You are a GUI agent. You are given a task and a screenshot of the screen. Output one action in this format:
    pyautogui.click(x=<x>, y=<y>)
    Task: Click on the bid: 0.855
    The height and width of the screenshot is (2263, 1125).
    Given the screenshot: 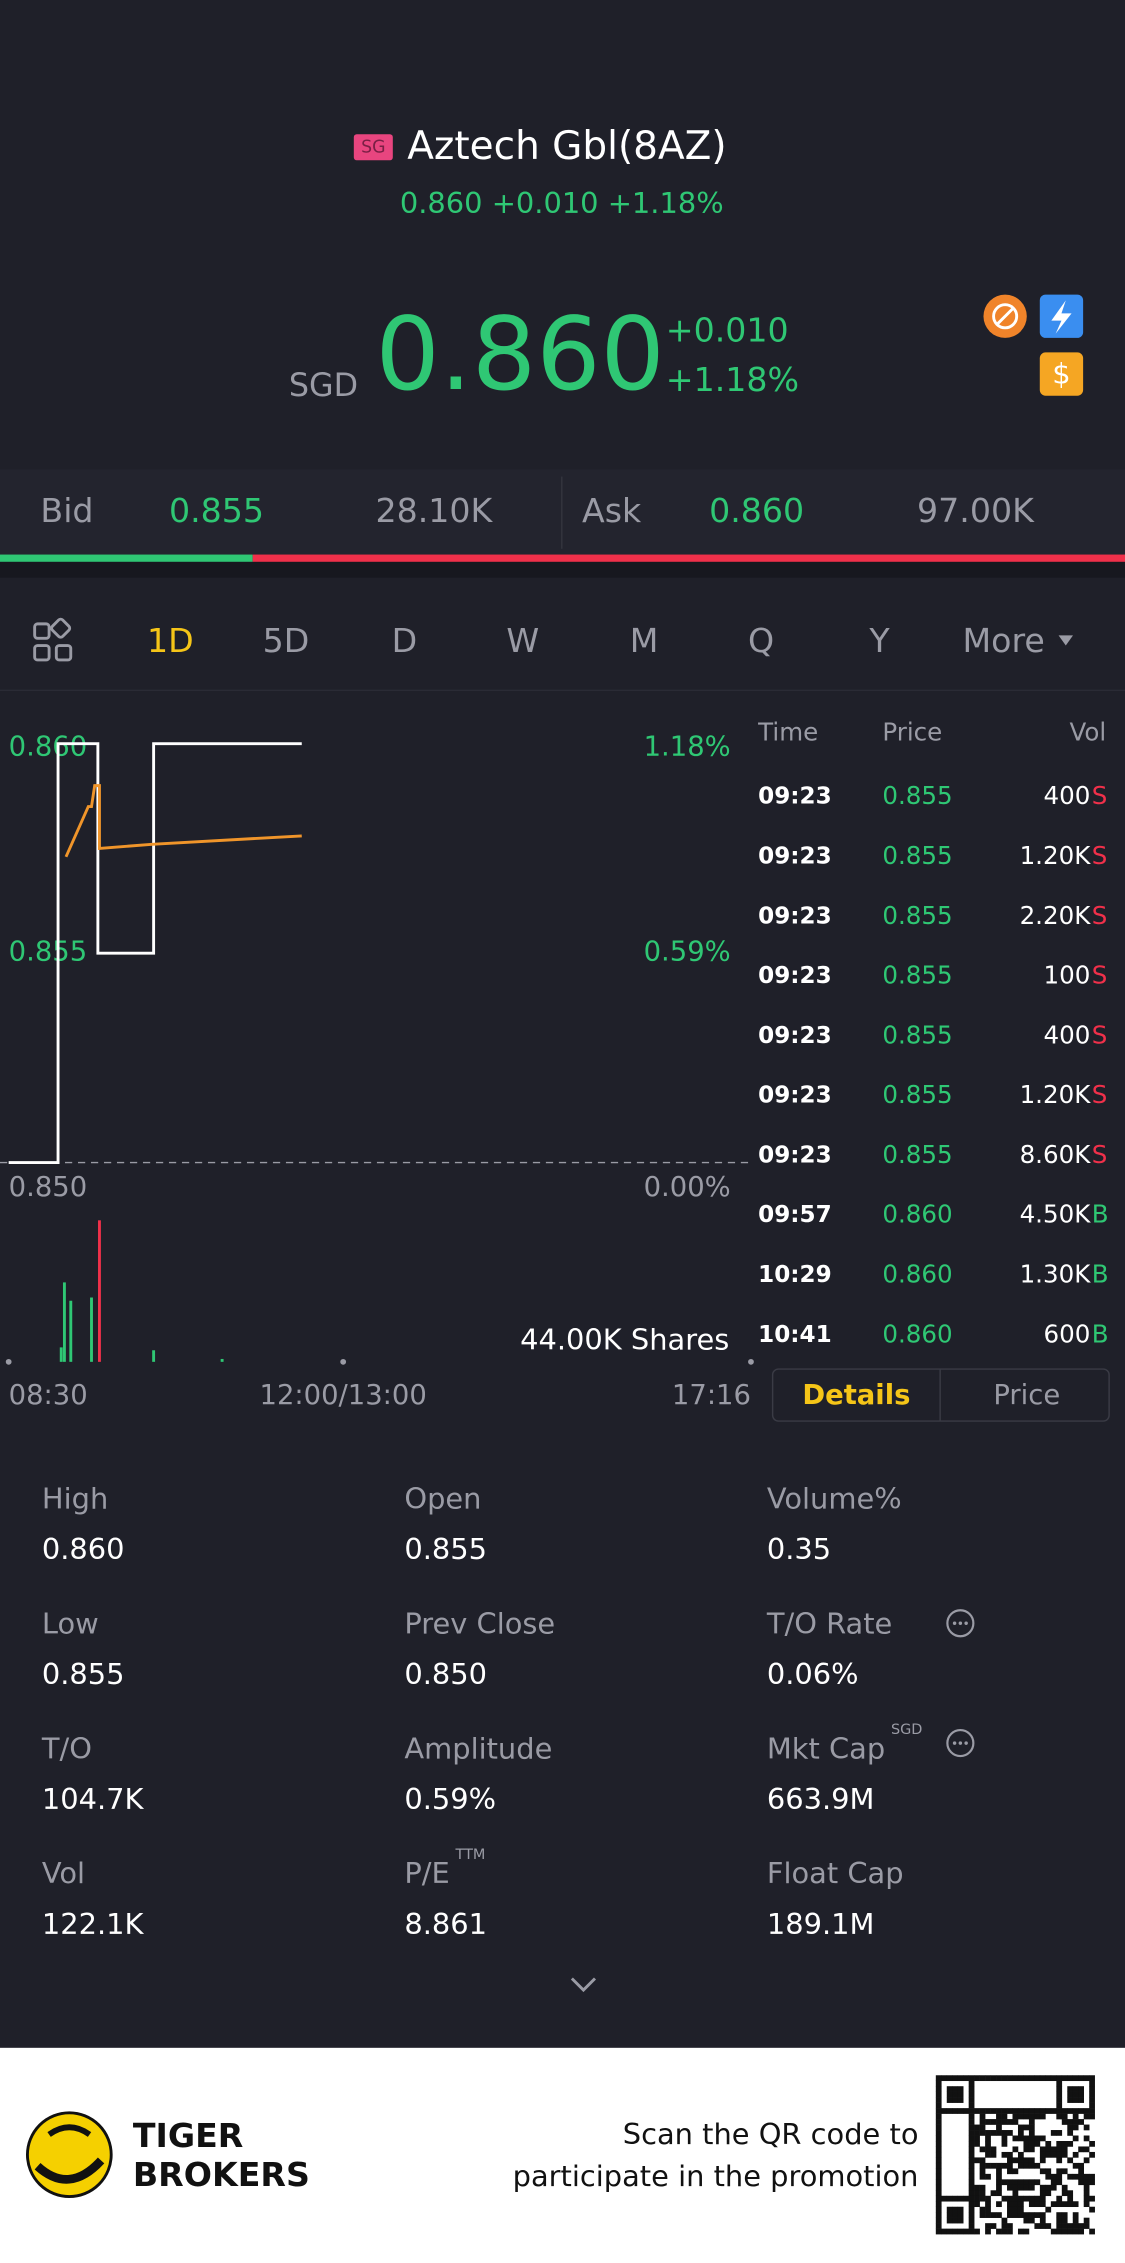 What is the action you would take?
    pyautogui.click(x=216, y=510)
    